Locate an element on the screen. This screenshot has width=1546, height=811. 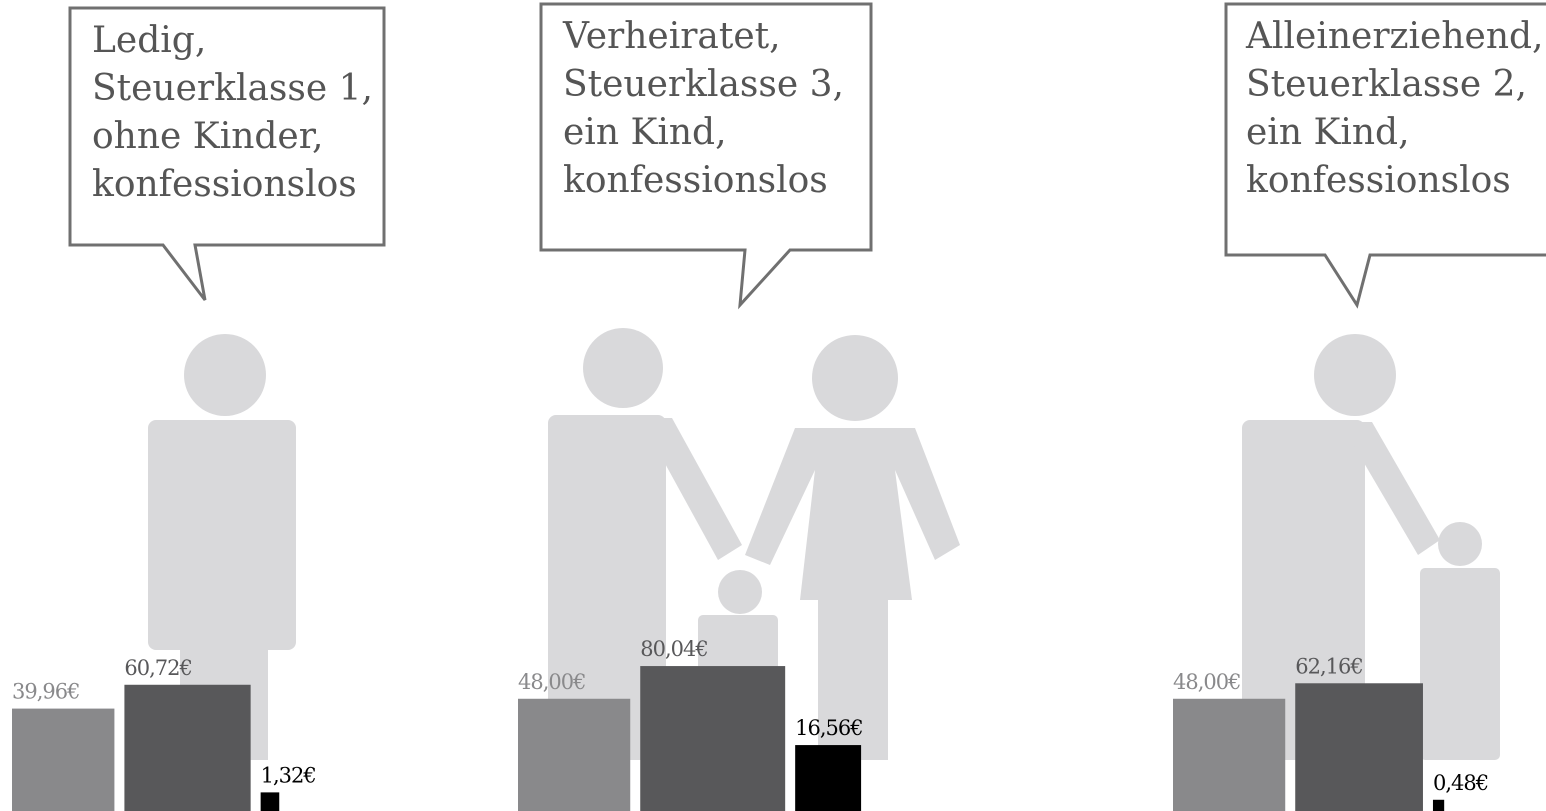
value-label: 0,48€ is located at coordinates (1460, 783).